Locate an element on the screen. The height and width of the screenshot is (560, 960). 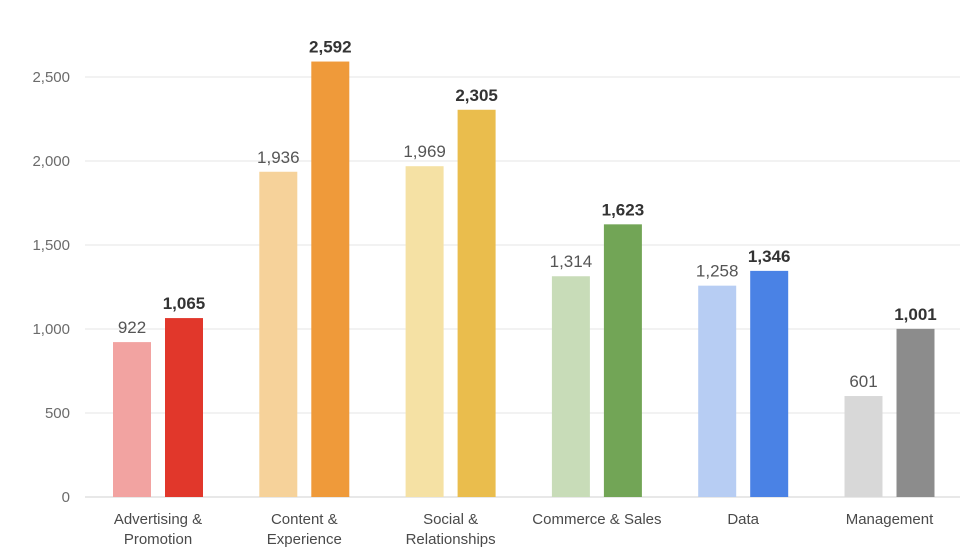
y-tick-label: 2,000 is located at coordinates (51, 161).